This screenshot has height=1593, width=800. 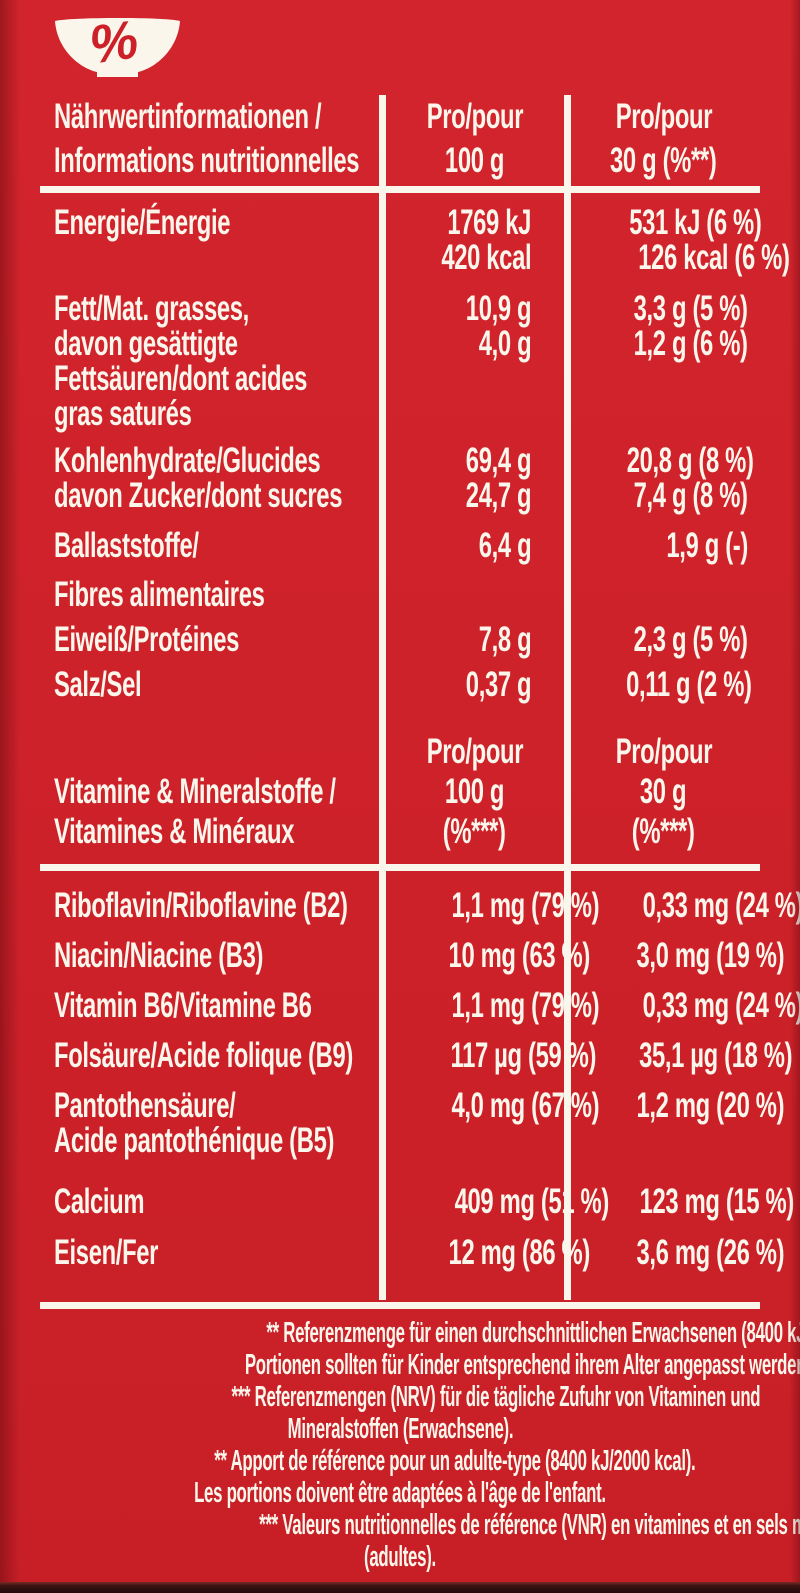 What do you see at coordinates (519, 1252) in the screenshot?
I see `iron-per100: 12 mg (86 %)` at bounding box center [519, 1252].